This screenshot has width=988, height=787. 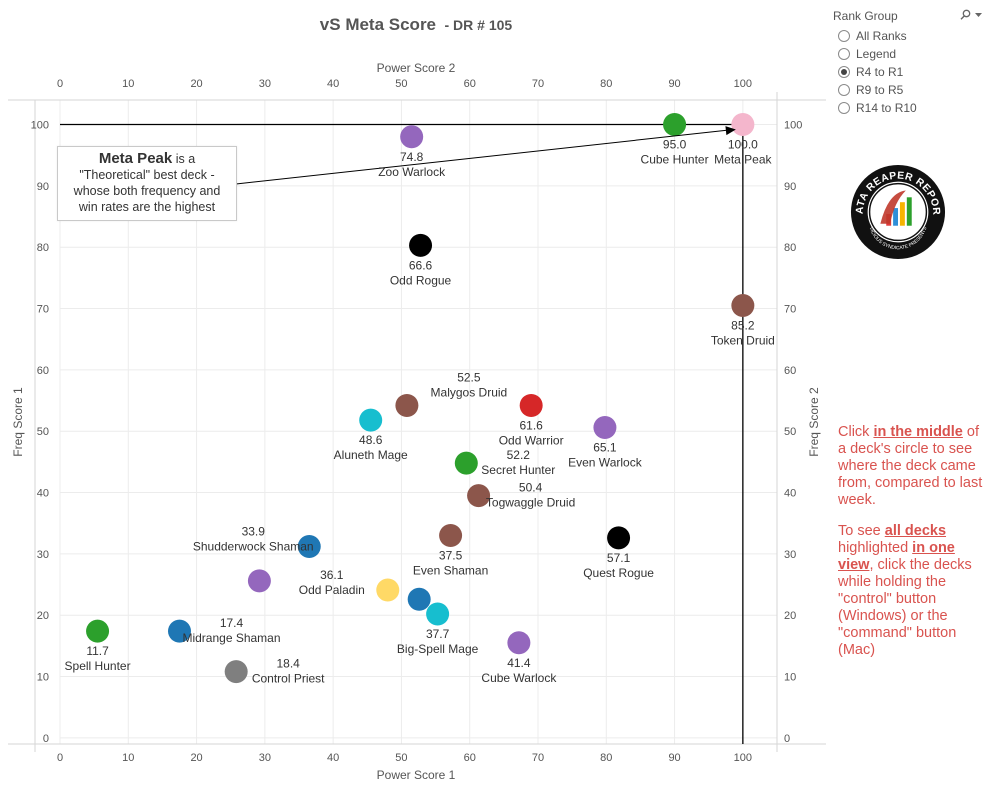 What do you see at coordinates (196, 758) in the screenshot?
I see `x-tick-label: 20` at bounding box center [196, 758].